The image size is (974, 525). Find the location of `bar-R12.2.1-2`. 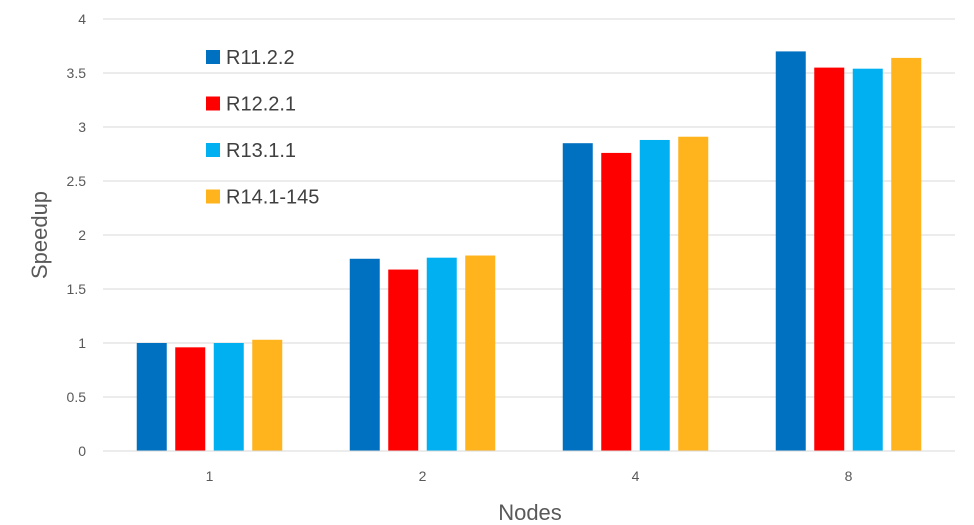

bar-R12.2.1-2 is located at coordinates (403, 360).